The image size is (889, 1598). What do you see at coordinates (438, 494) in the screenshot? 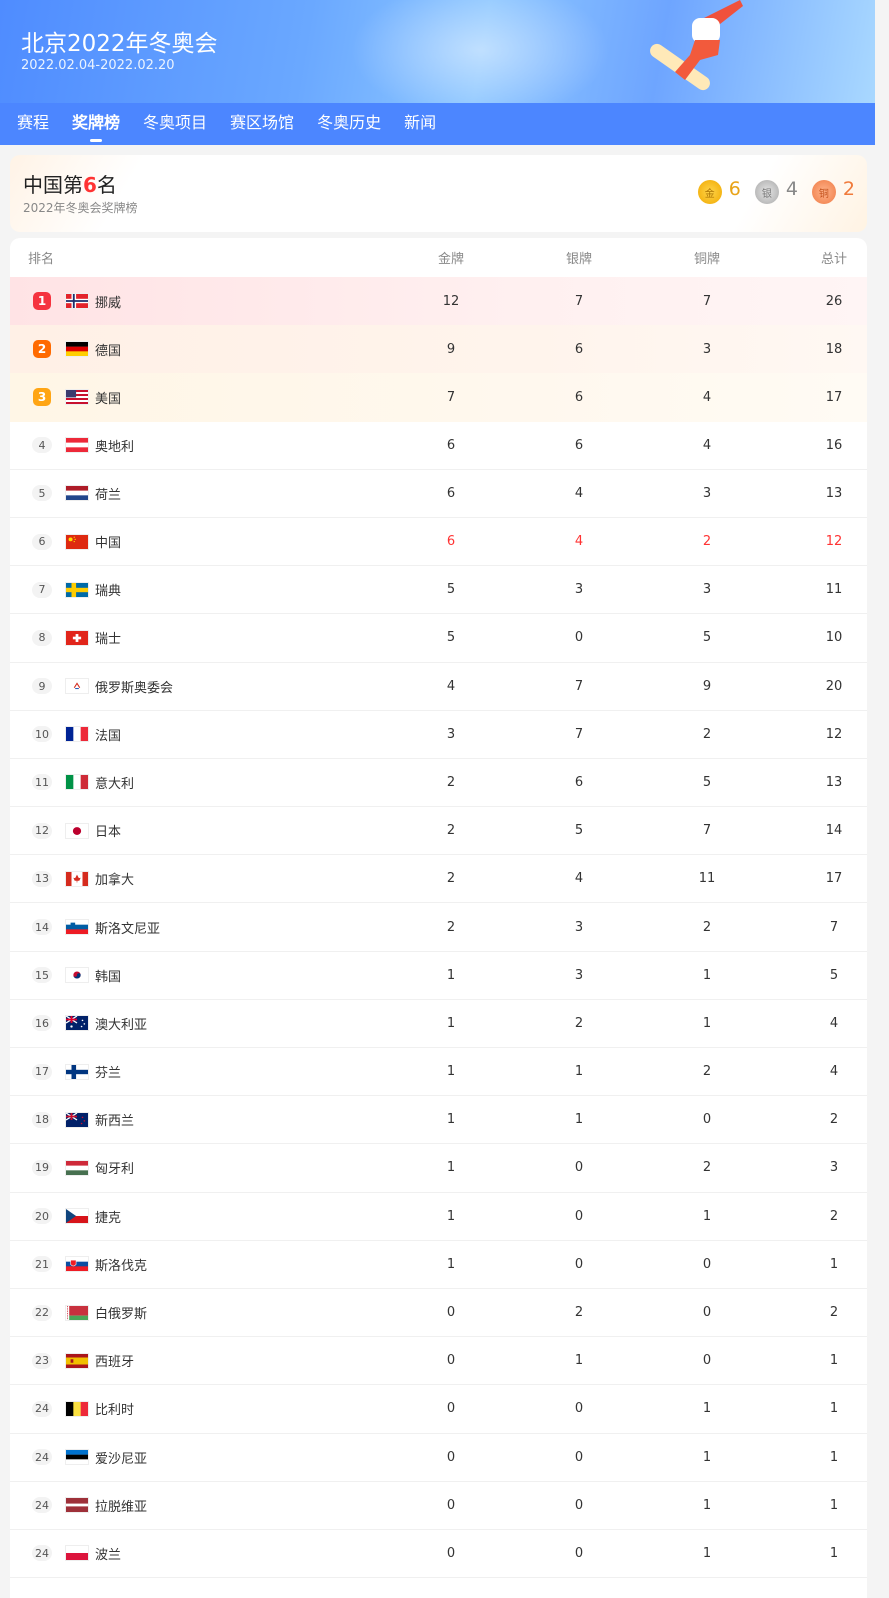
I see `table-row: 5 荷兰 6 4 3 13` at bounding box center [438, 494].